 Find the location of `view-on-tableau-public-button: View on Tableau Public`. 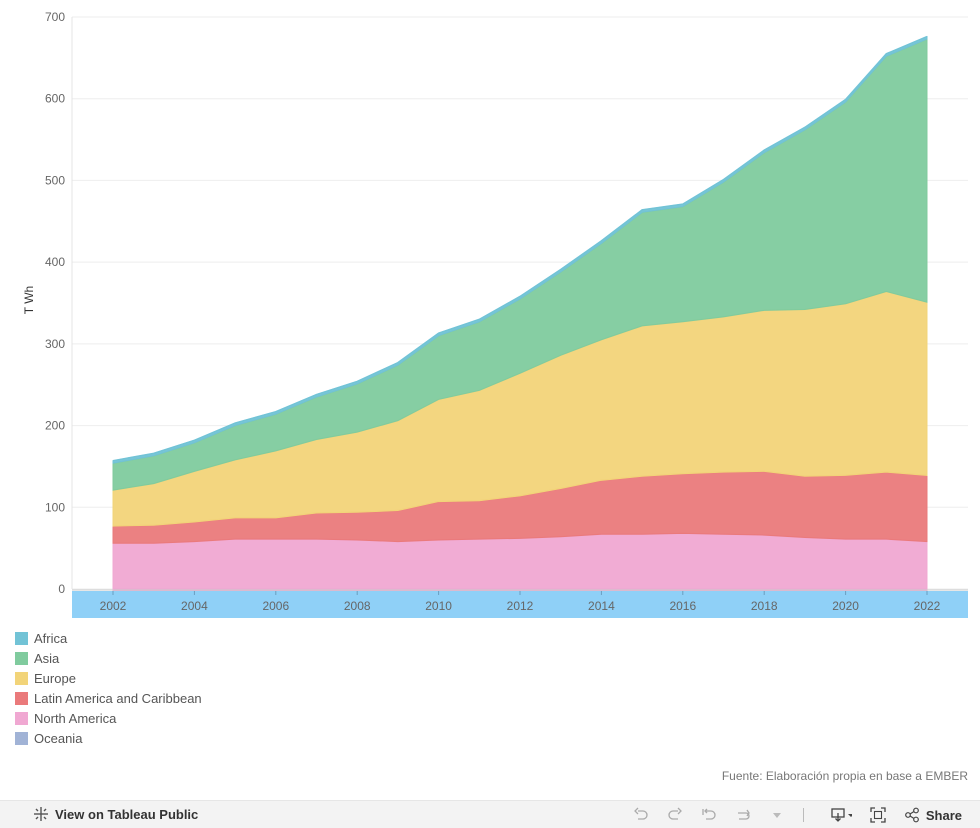

view-on-tableau-public-button: View on Tableau Public is located at coordinates (115, 814).